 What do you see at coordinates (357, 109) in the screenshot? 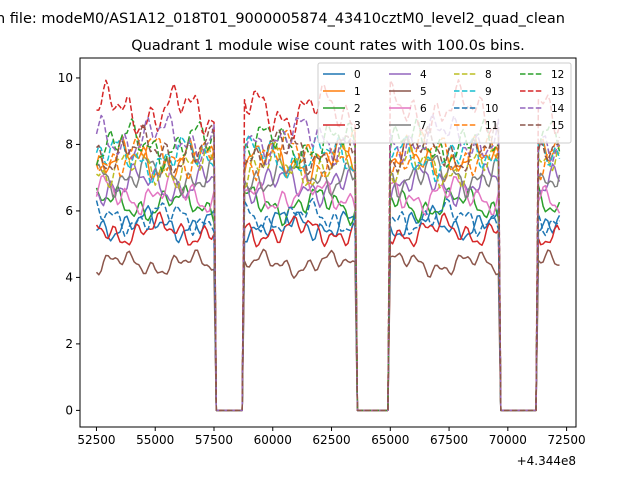
I see `legend-label-2: 2` at bounding box center [357, 109].